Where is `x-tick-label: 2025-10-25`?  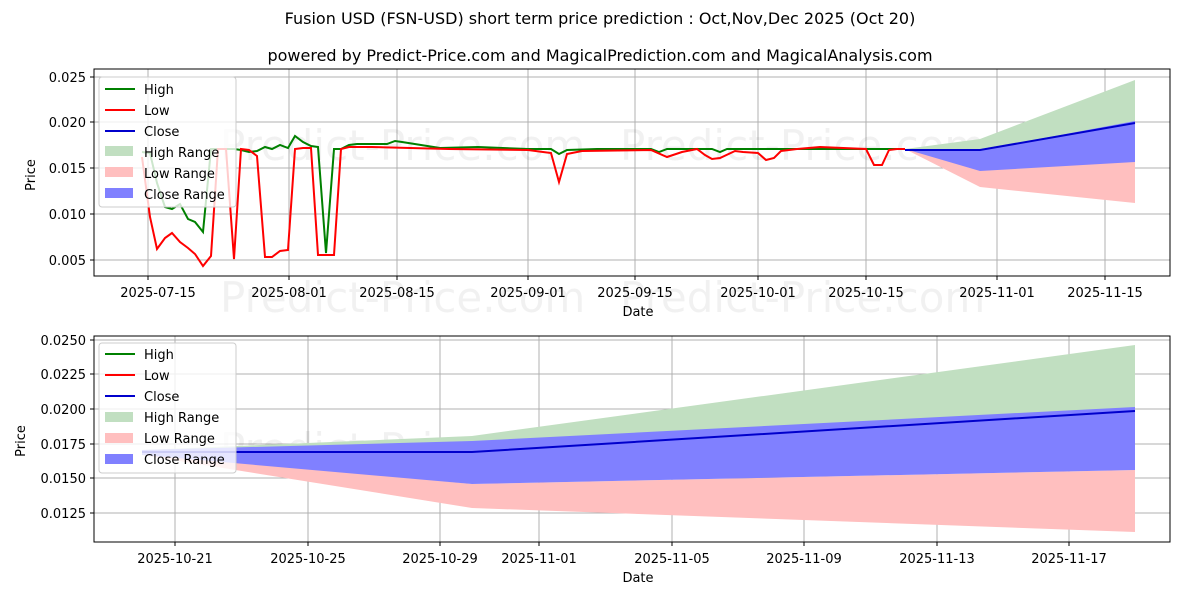 x-tick-label: 2025-10-25 is located at coordinates (308, 559).